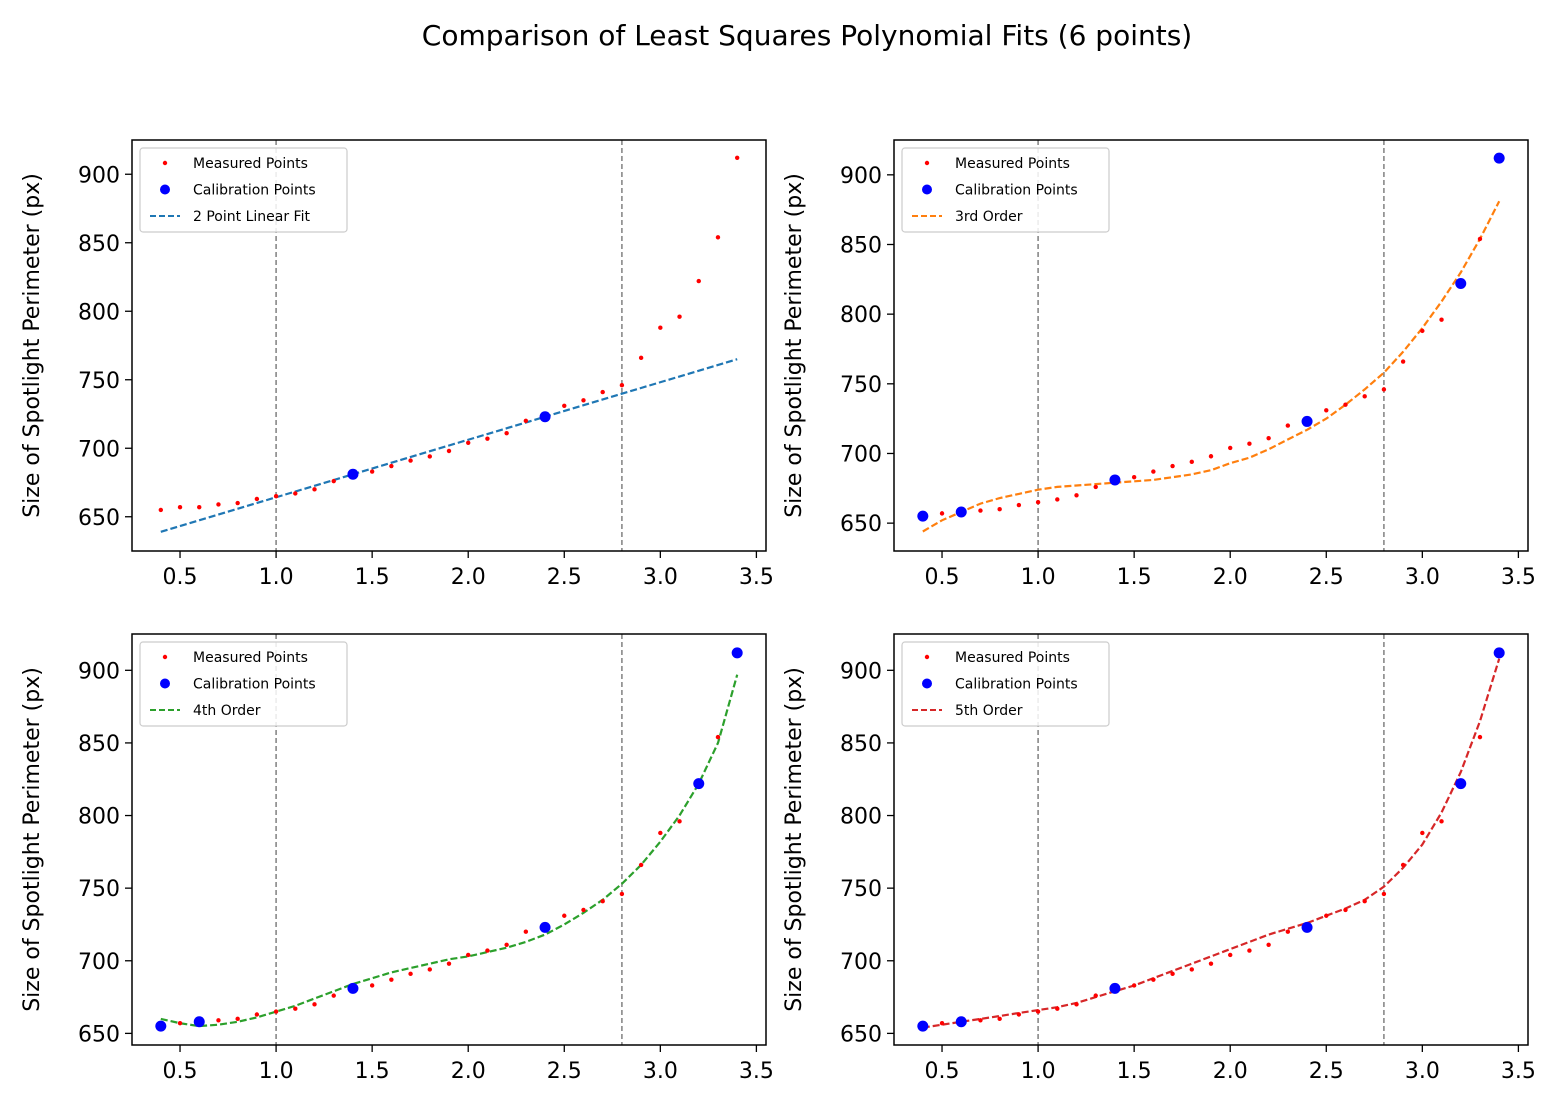  Describe the element at coordinates (1518, 1071) in the screenshot. I see `x-tick-label: 3.5` at that location.